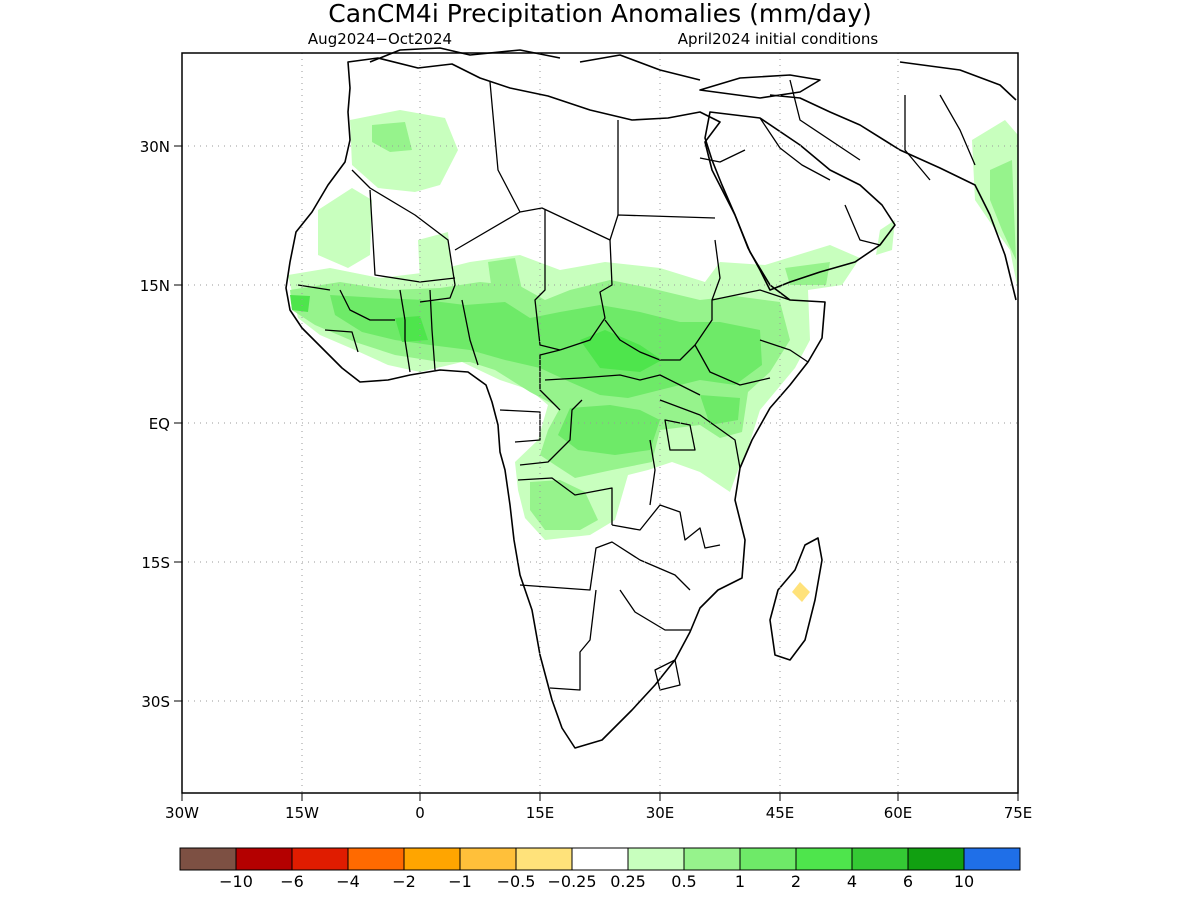  Describe the element at coordinates (516, 881) in the screenshot. I see `colorbar-label: −0.5` at that location.